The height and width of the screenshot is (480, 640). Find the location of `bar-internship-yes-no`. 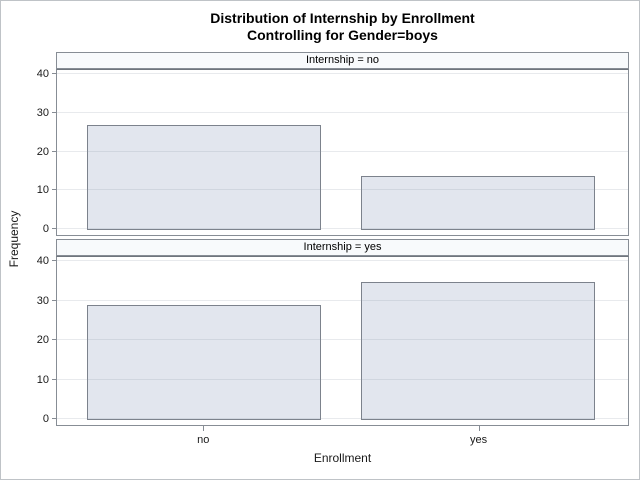

bar-internship-yes-no is located at coordinates (203, 362).